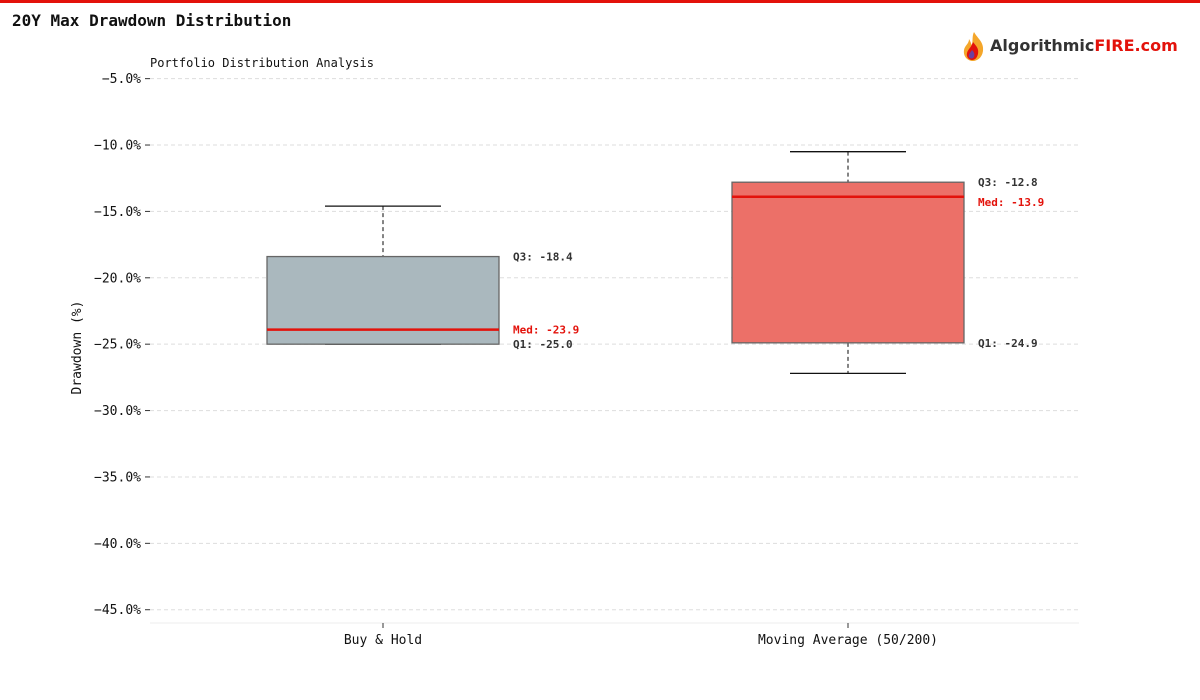  I want to click on chart-subtitle: Portfolio Distribution Analysis, so click(262, 63).